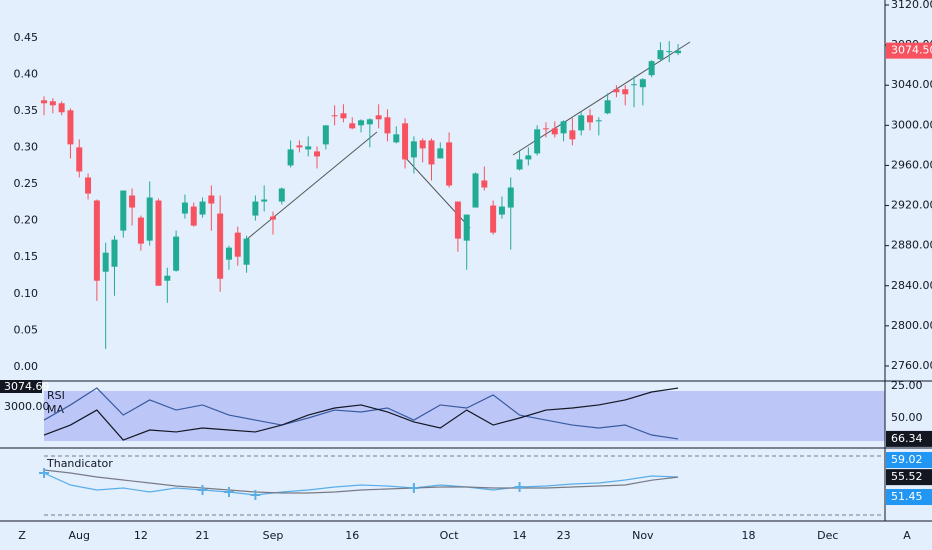 The width and height of the screenshot is (932, 550). What do you see at coordinates (827, 535) in the screenshot?
I see `x-tick-label: Dec` at bounding box center [827, 535].